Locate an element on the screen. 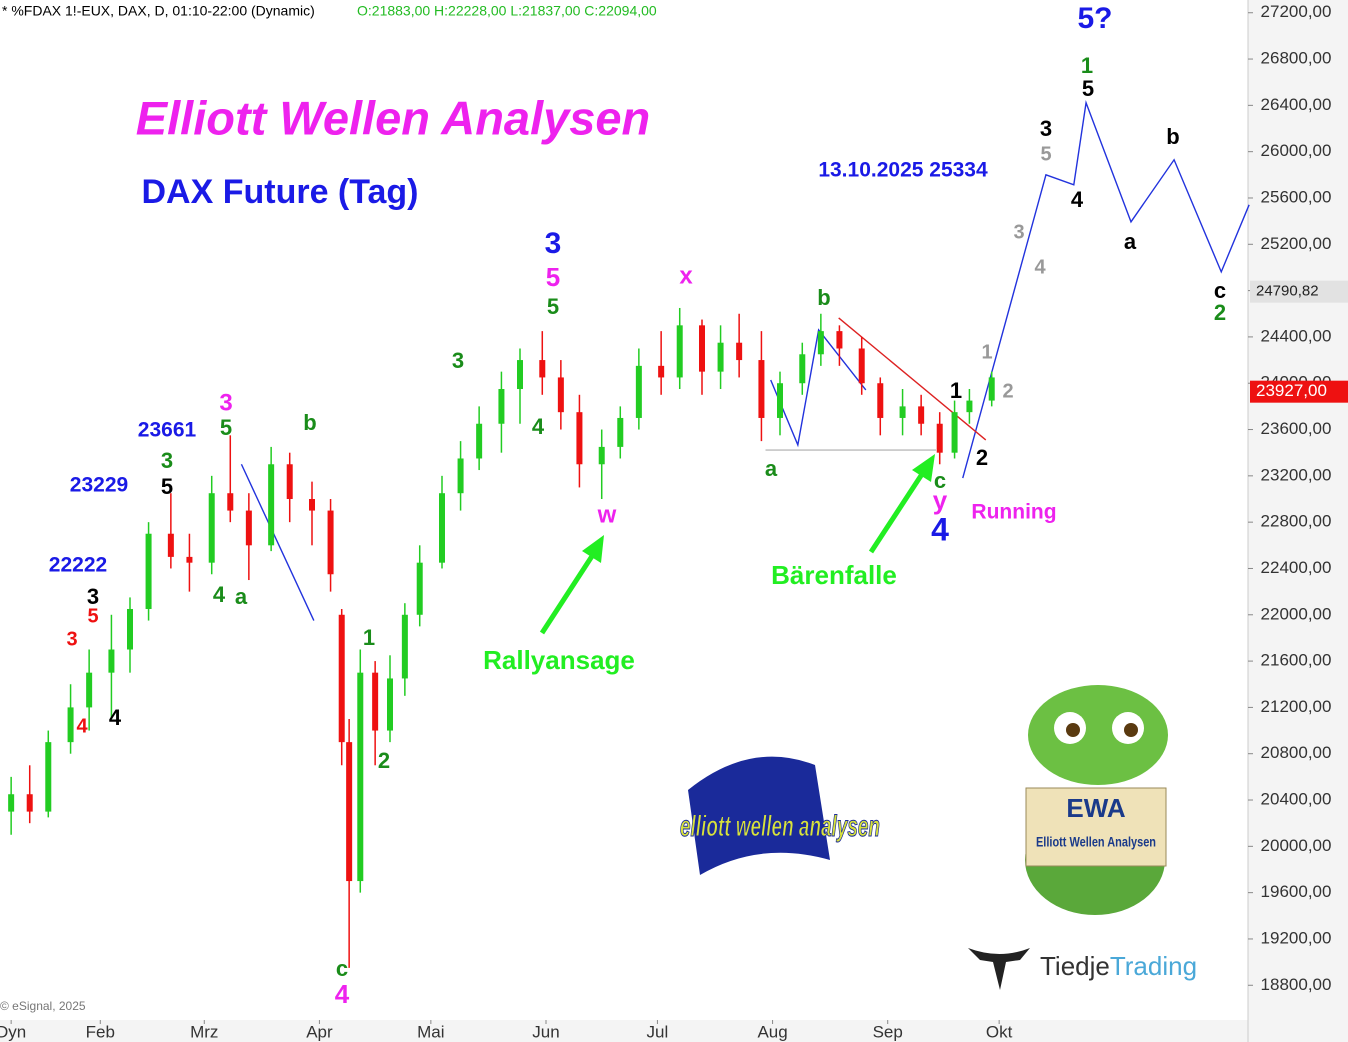  copyright: © eSignal, 2025 is located at coordinates (43, 1006).